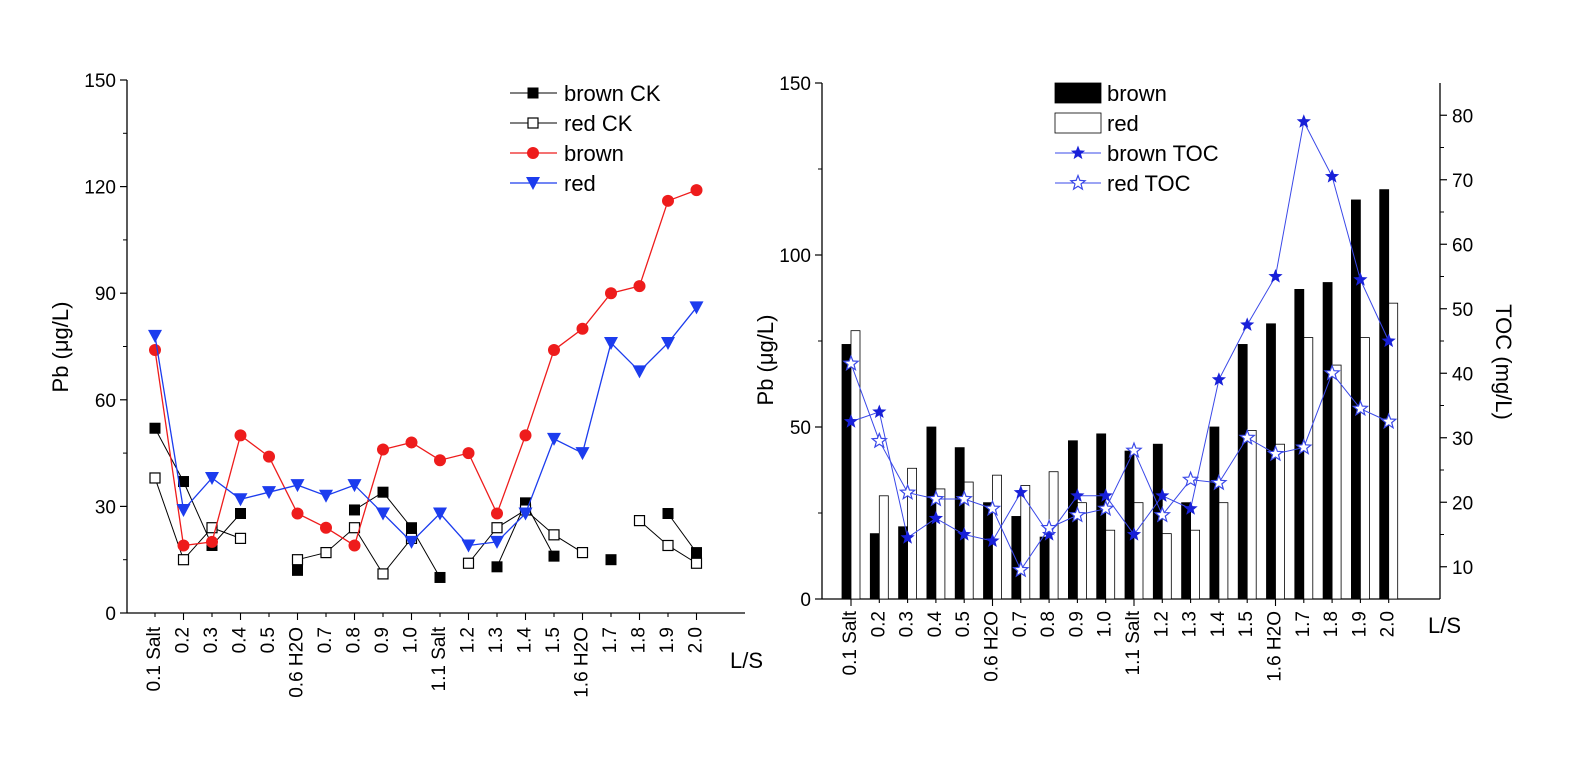  Describe the element at coordinates (850, 642) in the screenshot. I see `x-tick-label: 0.1 Salt` at that location.